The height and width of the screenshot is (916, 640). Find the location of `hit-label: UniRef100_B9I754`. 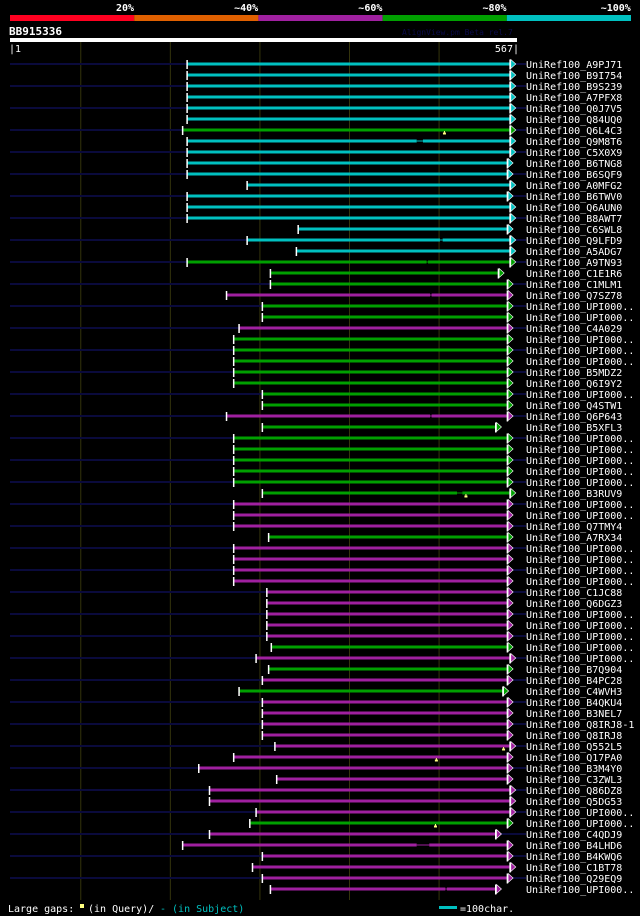

hit-label: UniRef100_B9I754 is located at coordinates (574, 76).